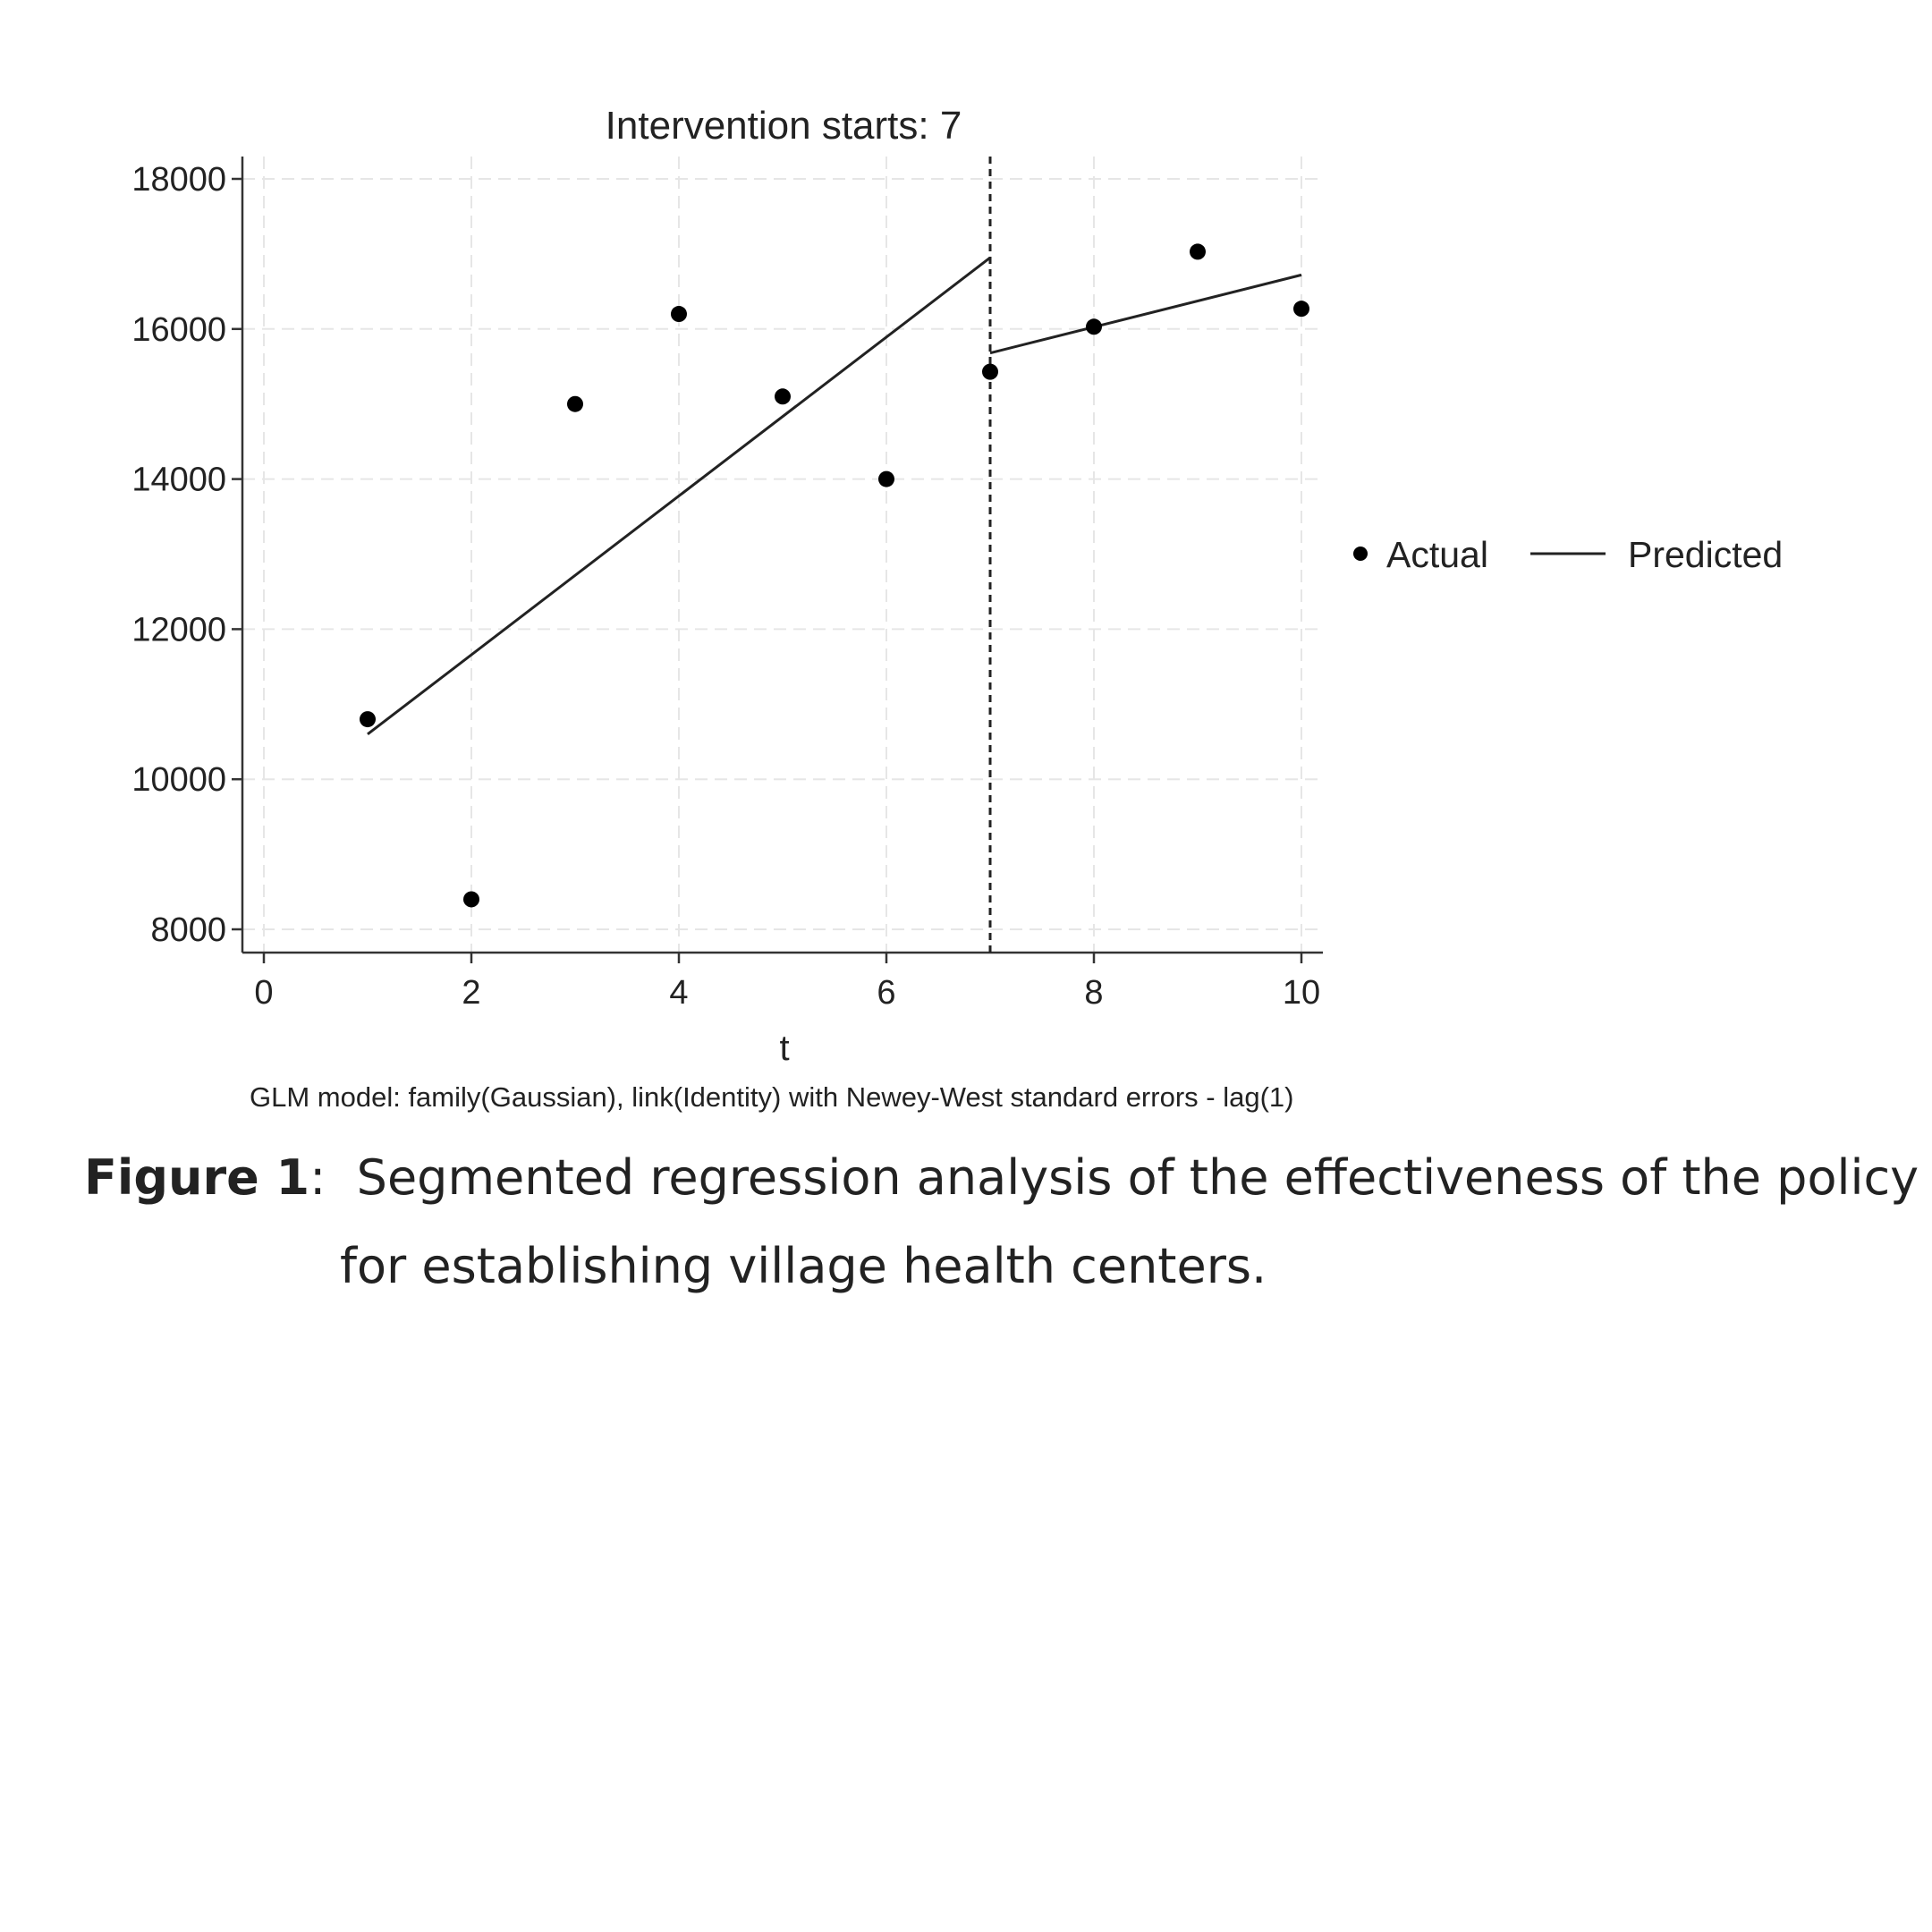  I want to click on legend-actual-marker, so click(1360, 554).